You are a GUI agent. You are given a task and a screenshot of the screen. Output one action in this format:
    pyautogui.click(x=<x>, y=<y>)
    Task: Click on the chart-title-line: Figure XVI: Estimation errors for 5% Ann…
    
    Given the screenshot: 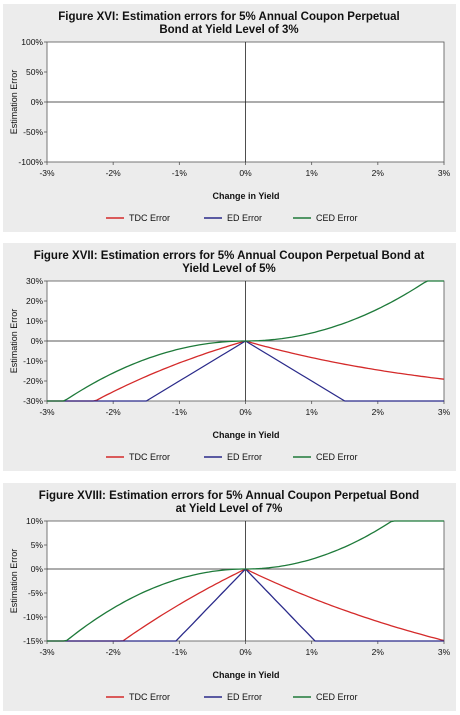 What is the action you would take?
    pyautogui.click(x=228, y=17)
    